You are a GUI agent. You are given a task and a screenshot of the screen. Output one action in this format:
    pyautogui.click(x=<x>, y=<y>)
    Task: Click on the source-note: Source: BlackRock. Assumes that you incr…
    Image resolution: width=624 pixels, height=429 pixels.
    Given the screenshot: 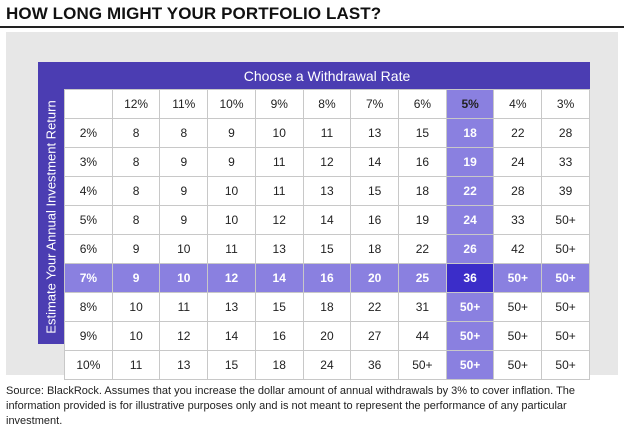 What is the action you would take?
    pyautogui.click(x=291, y=406)
    